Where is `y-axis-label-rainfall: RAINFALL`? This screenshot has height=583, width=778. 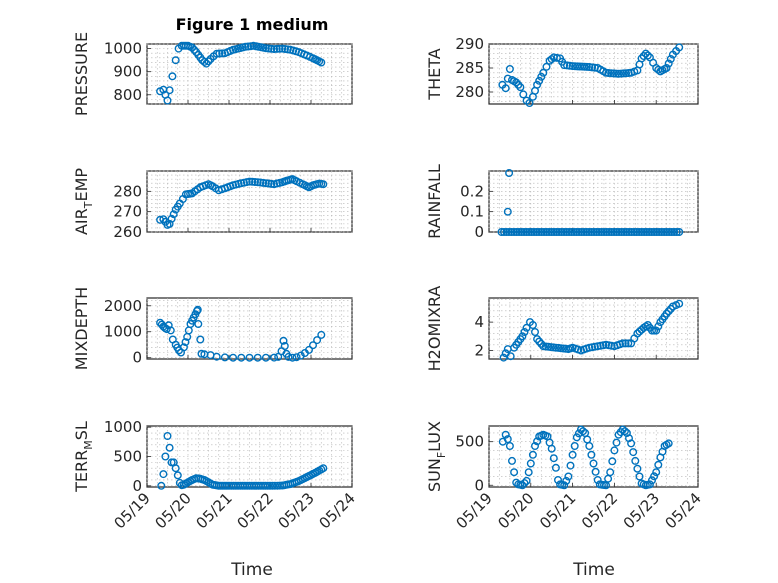
y-axis-label-rainfall: RAINFALL is located at coordinates (434, 201).